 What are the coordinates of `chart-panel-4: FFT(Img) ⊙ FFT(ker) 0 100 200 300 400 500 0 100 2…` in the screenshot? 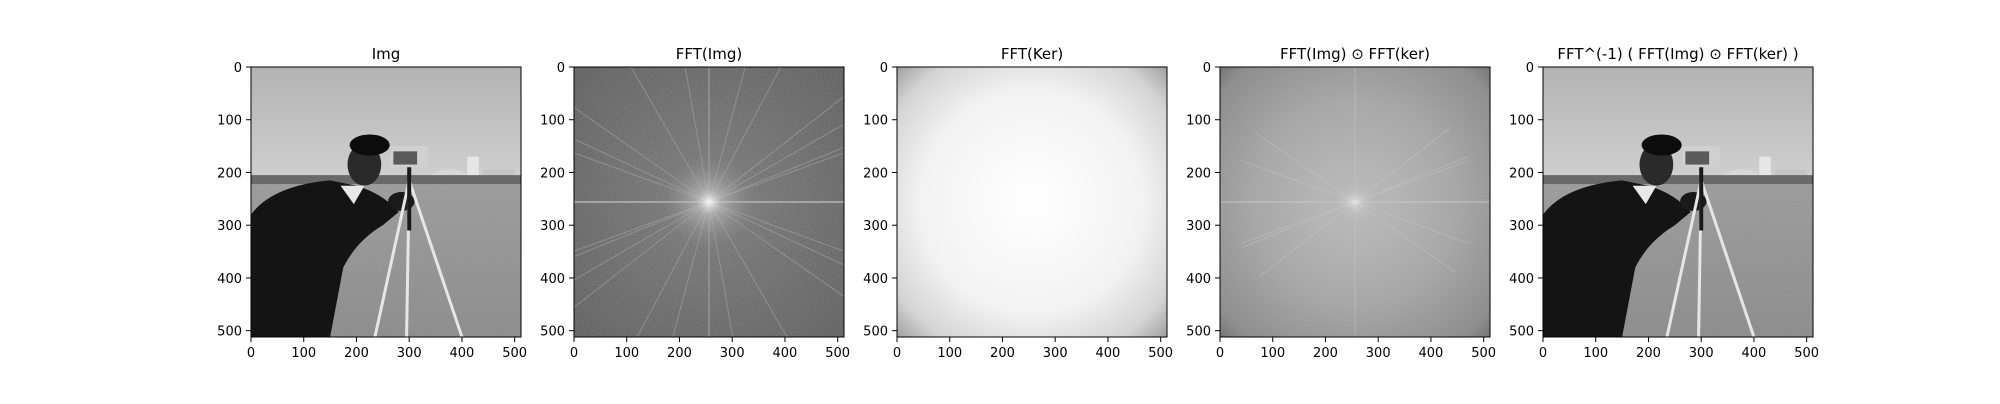 It's located at (1341, 203).